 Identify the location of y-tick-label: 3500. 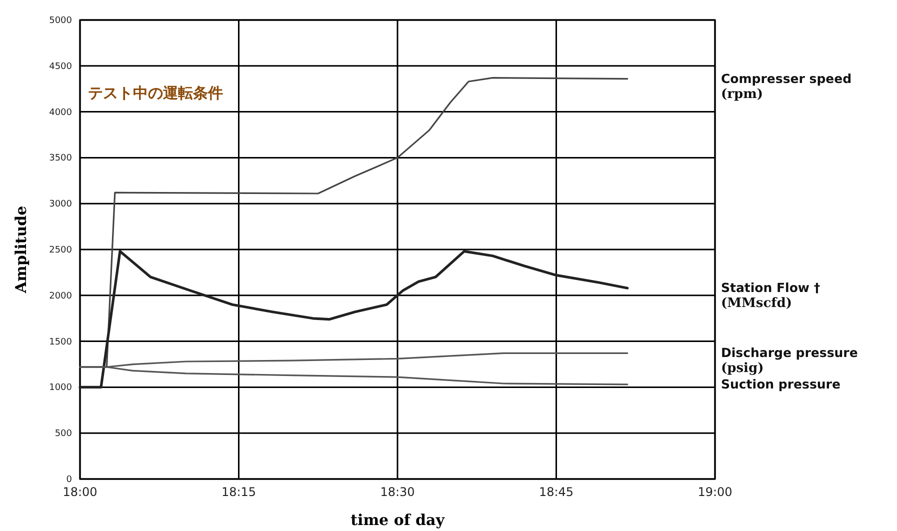
(60, 159).